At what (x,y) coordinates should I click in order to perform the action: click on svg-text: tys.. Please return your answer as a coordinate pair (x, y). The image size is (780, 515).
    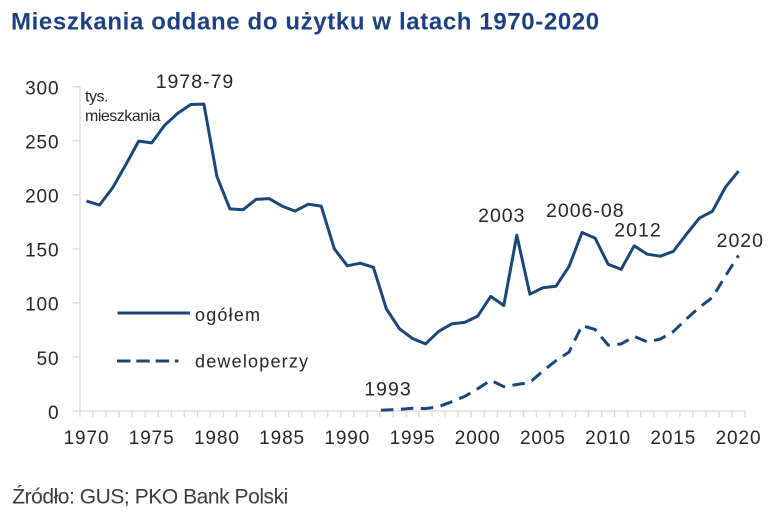
    Looking at the image, I should click on (96, 97).